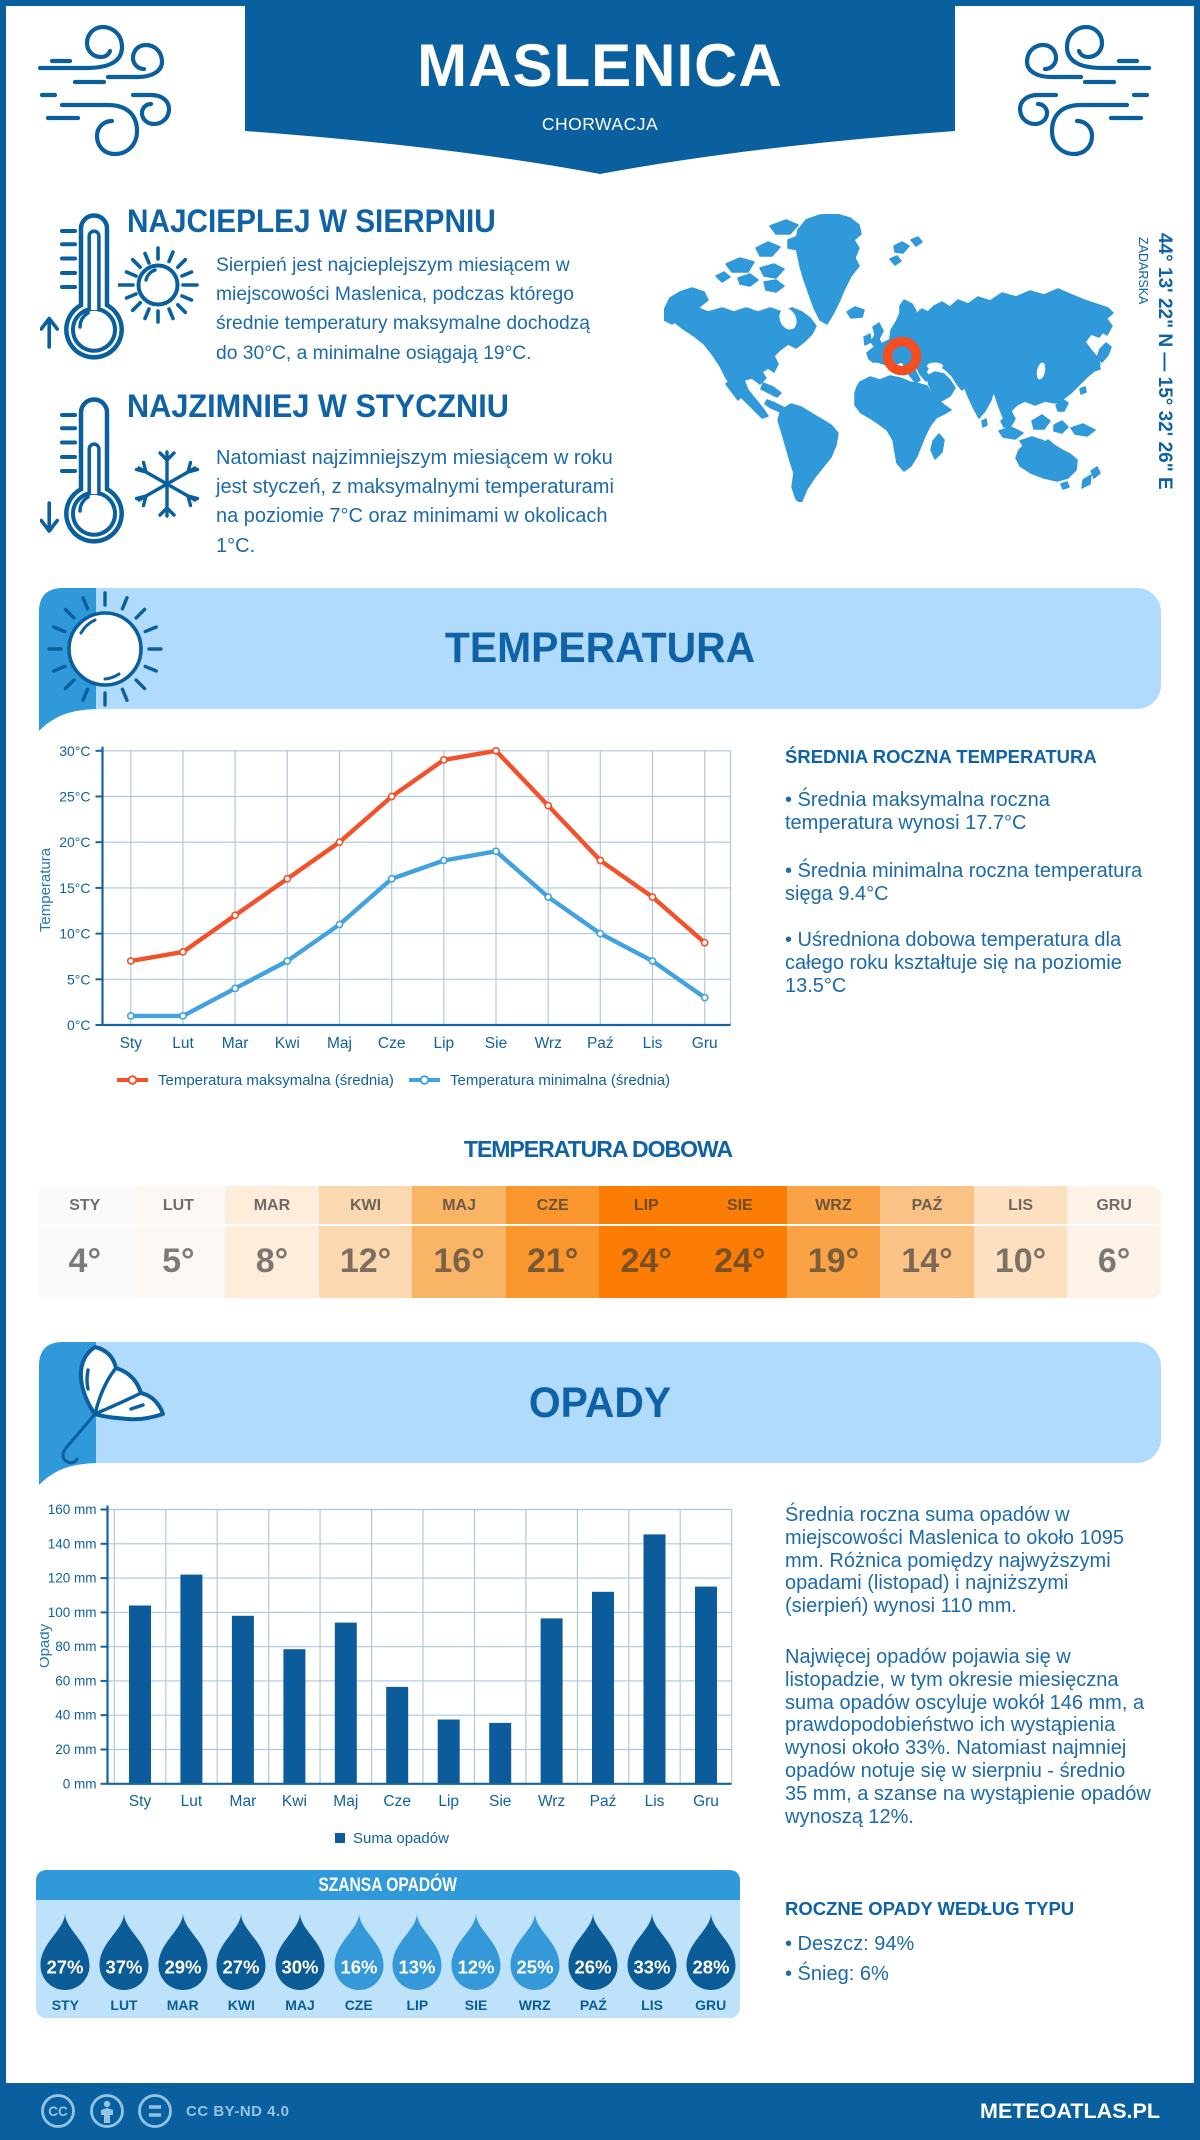  Describe the element at coordinates (476, 1967) in the screenshot. I see `svg-text: 12%` at that location.